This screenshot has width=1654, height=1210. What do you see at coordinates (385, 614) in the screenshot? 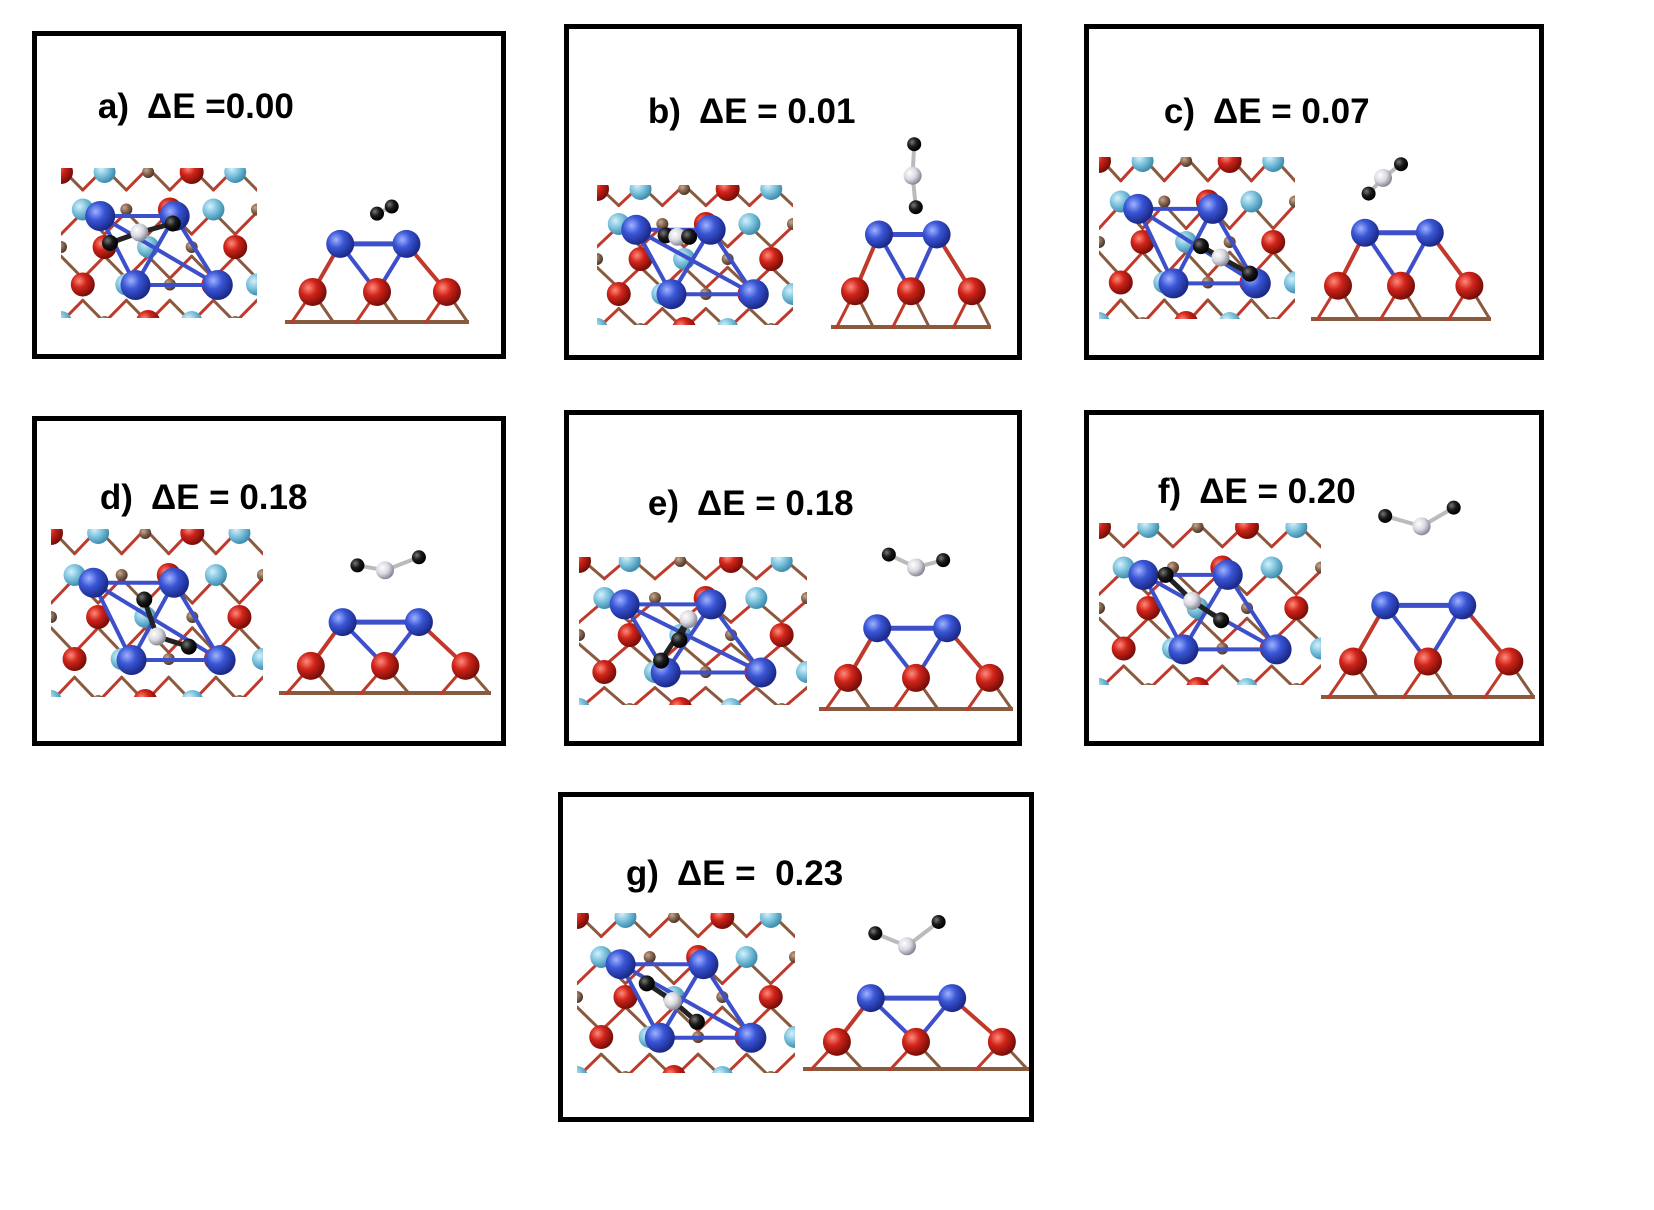
I see `panel-d-side-view` at bounding box center [385, 614].